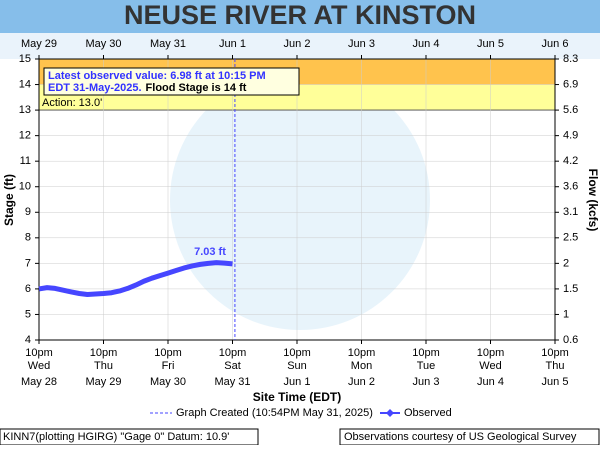 The width and height of the screenshot is (600, 450). I want to click on y-tick-label: 11, so click(25, 161).